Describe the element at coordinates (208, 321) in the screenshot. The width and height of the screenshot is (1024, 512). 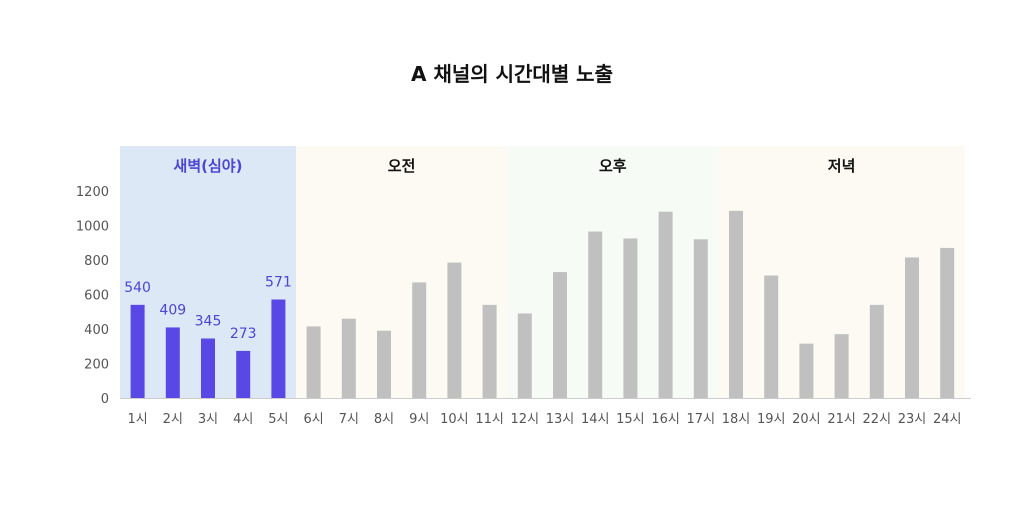
I see `data-label-3시: 345` at that location.